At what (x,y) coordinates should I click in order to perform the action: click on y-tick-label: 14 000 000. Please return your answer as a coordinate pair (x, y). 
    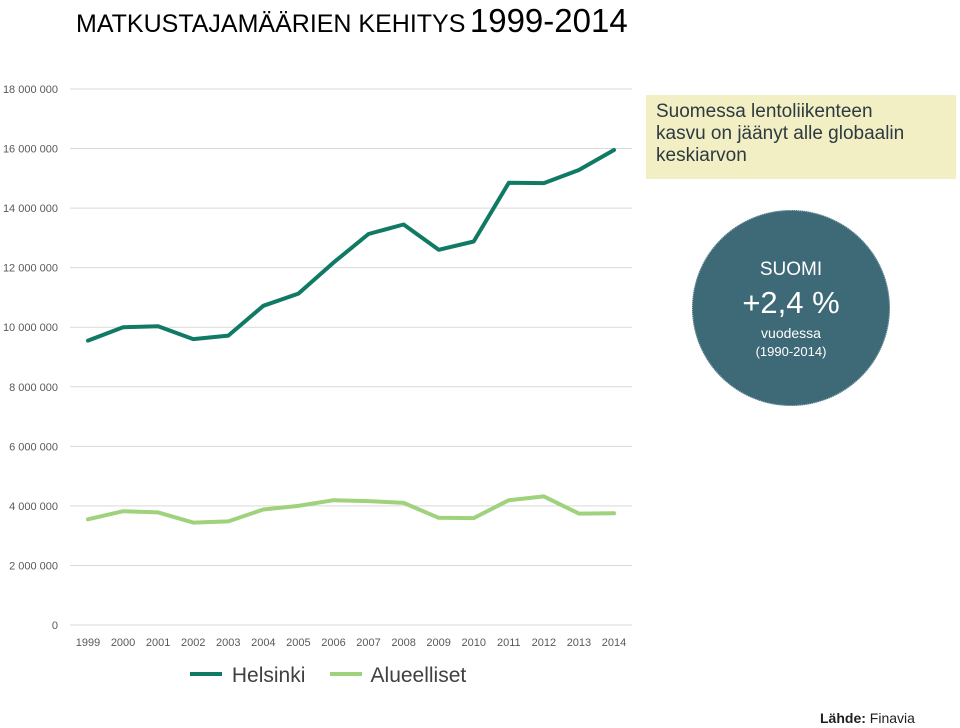
    Looking at the image, I should click on (30, 209).